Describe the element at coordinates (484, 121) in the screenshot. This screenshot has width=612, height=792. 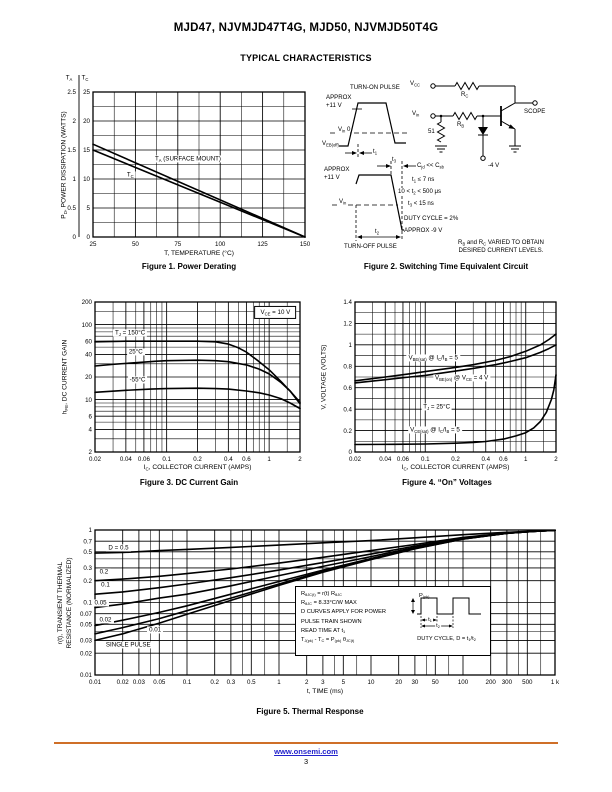
I see `test-circuit` at that location.